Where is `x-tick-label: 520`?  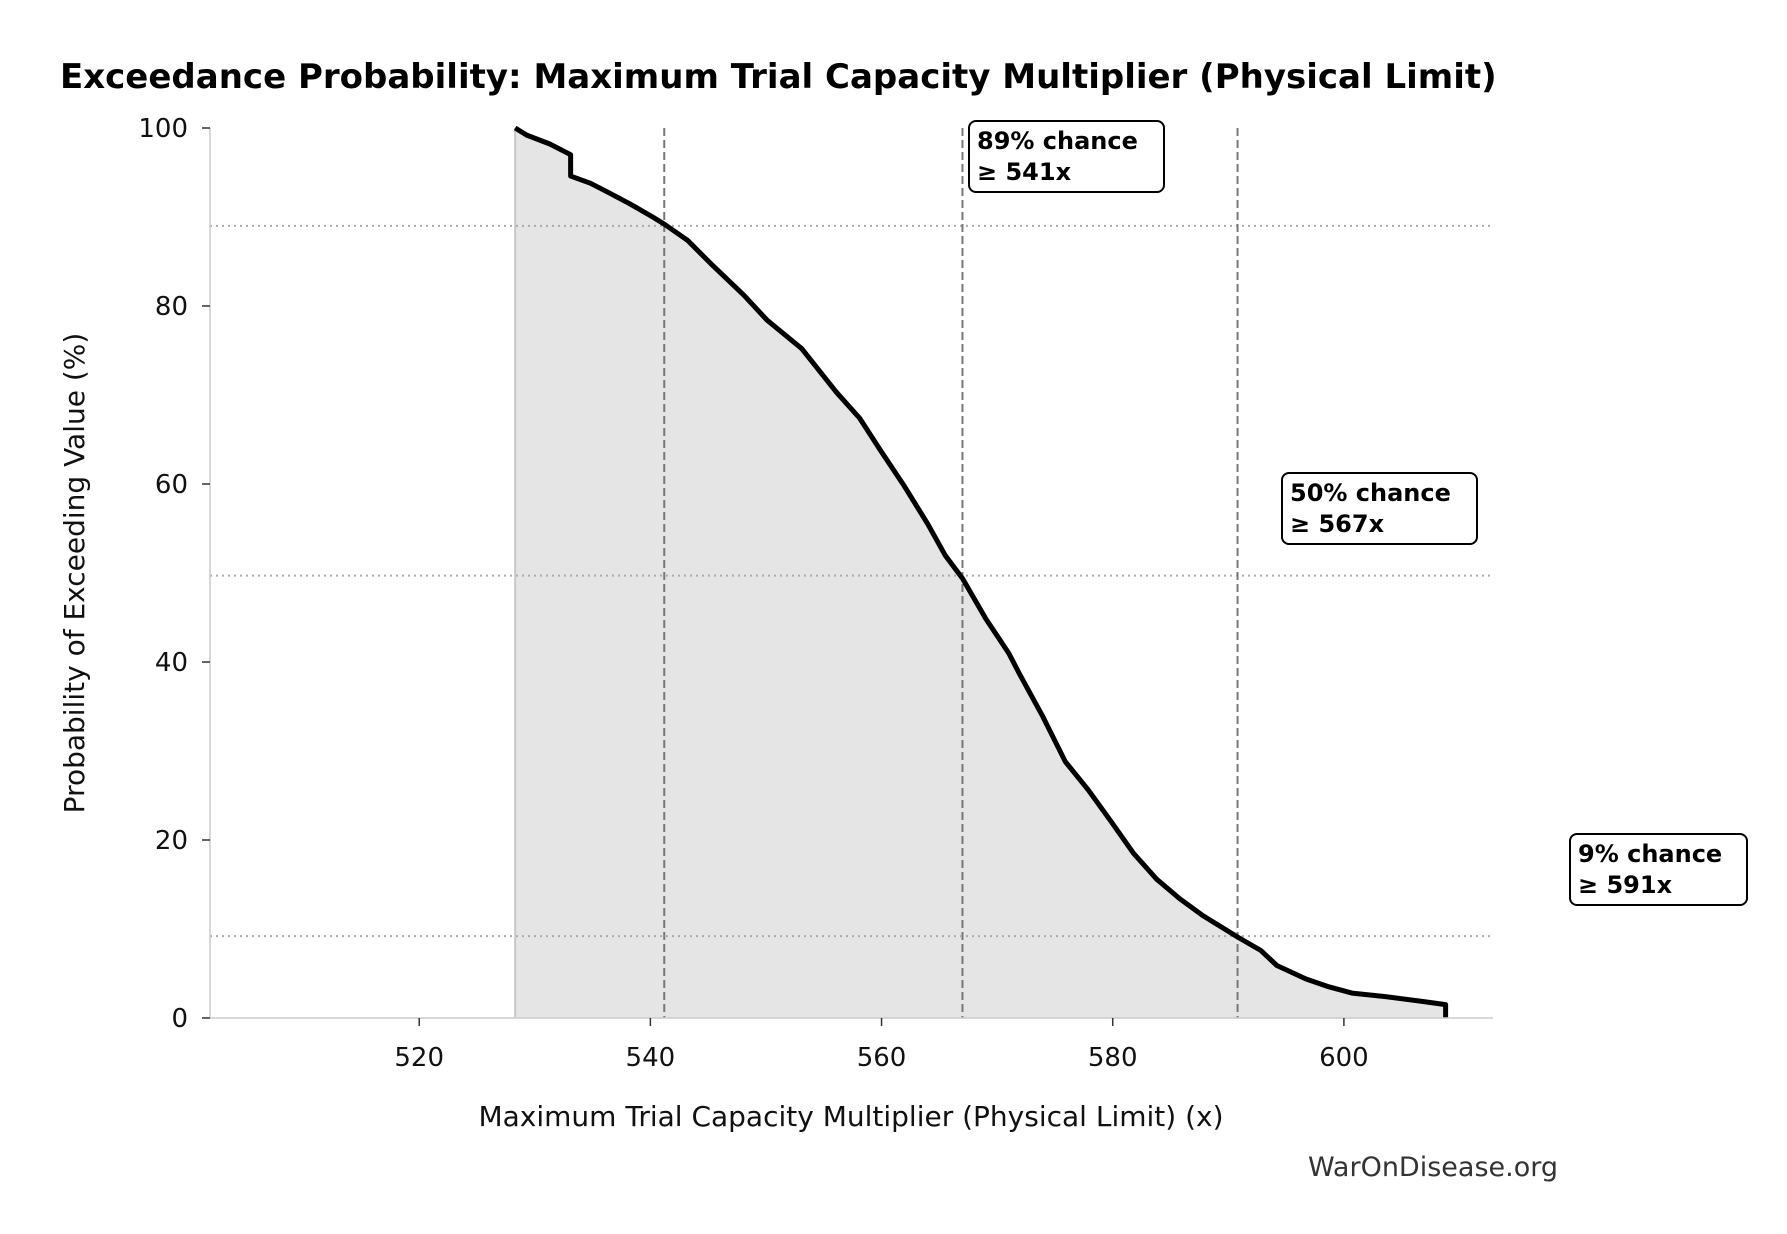 x-tick-label: 520 is located at coordinates (419, 1058).